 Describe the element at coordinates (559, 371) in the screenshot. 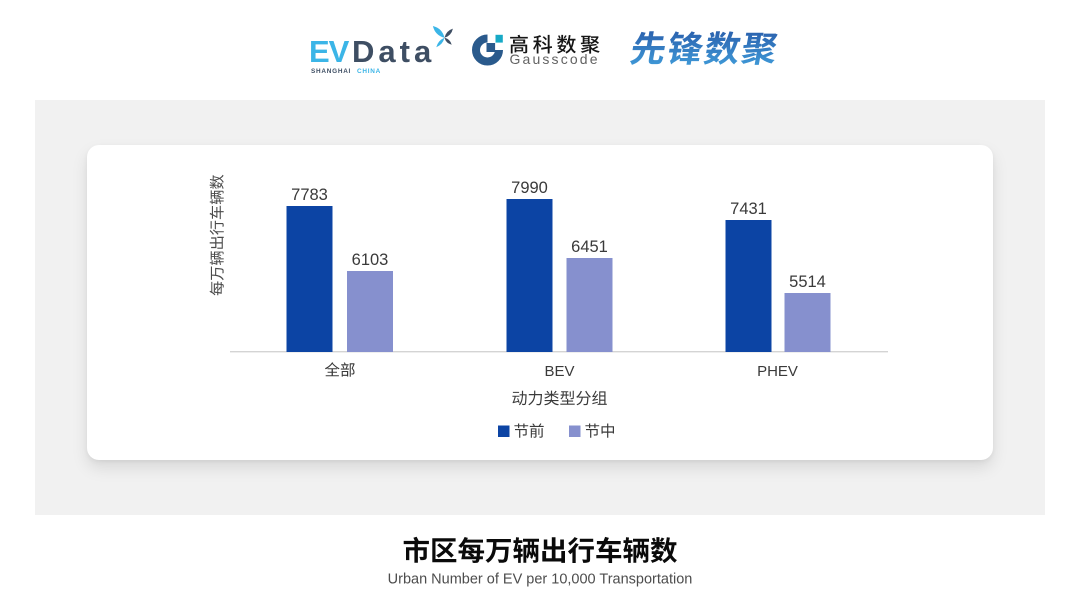

I see `svg-text: BEV` at that location.